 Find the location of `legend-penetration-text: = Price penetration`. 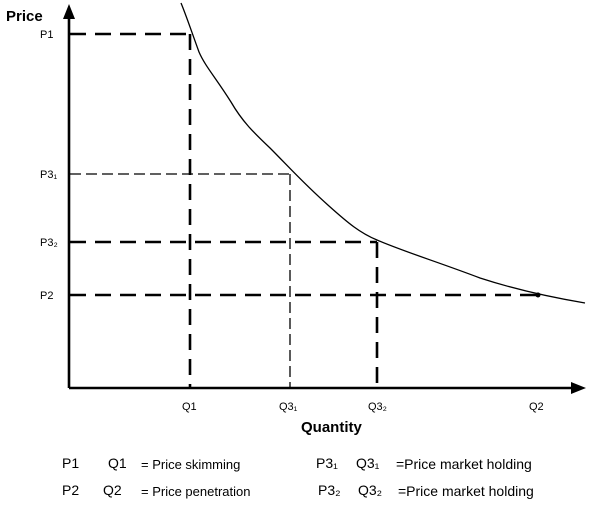

legend-penetration-text: = Price penetration is located at coordinates (195, 491).